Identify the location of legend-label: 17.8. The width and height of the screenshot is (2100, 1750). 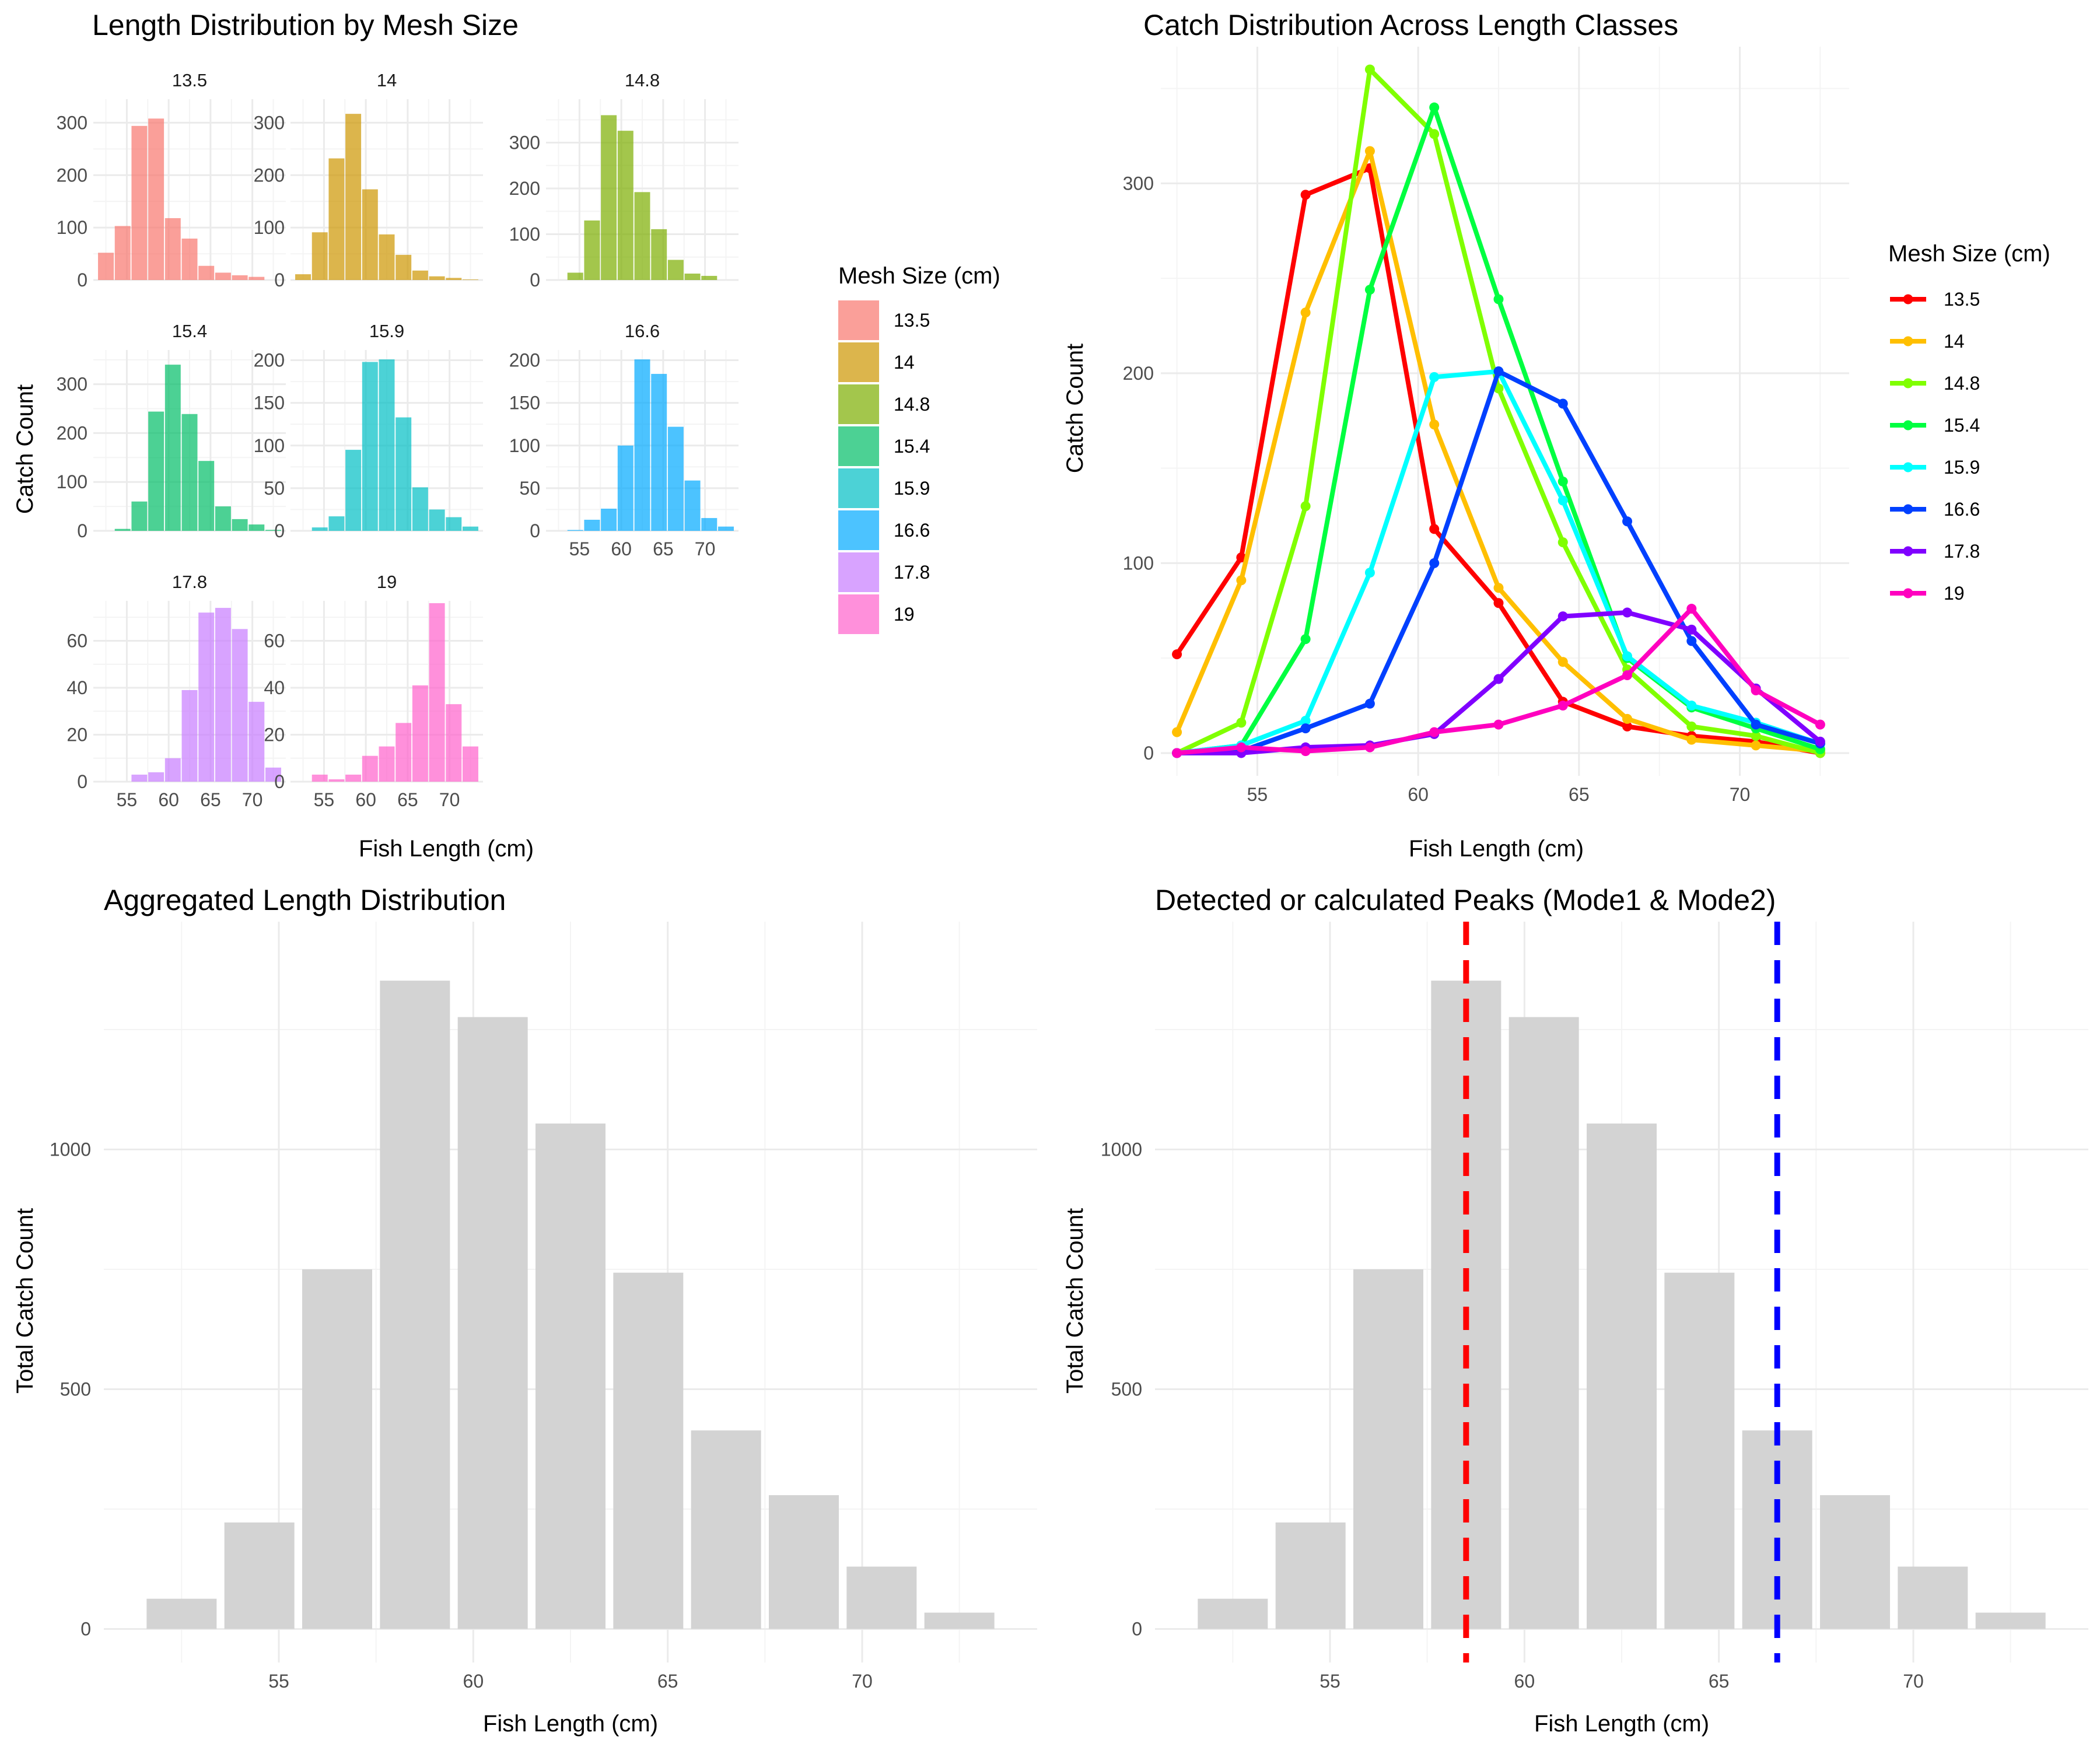
(1962, 551).